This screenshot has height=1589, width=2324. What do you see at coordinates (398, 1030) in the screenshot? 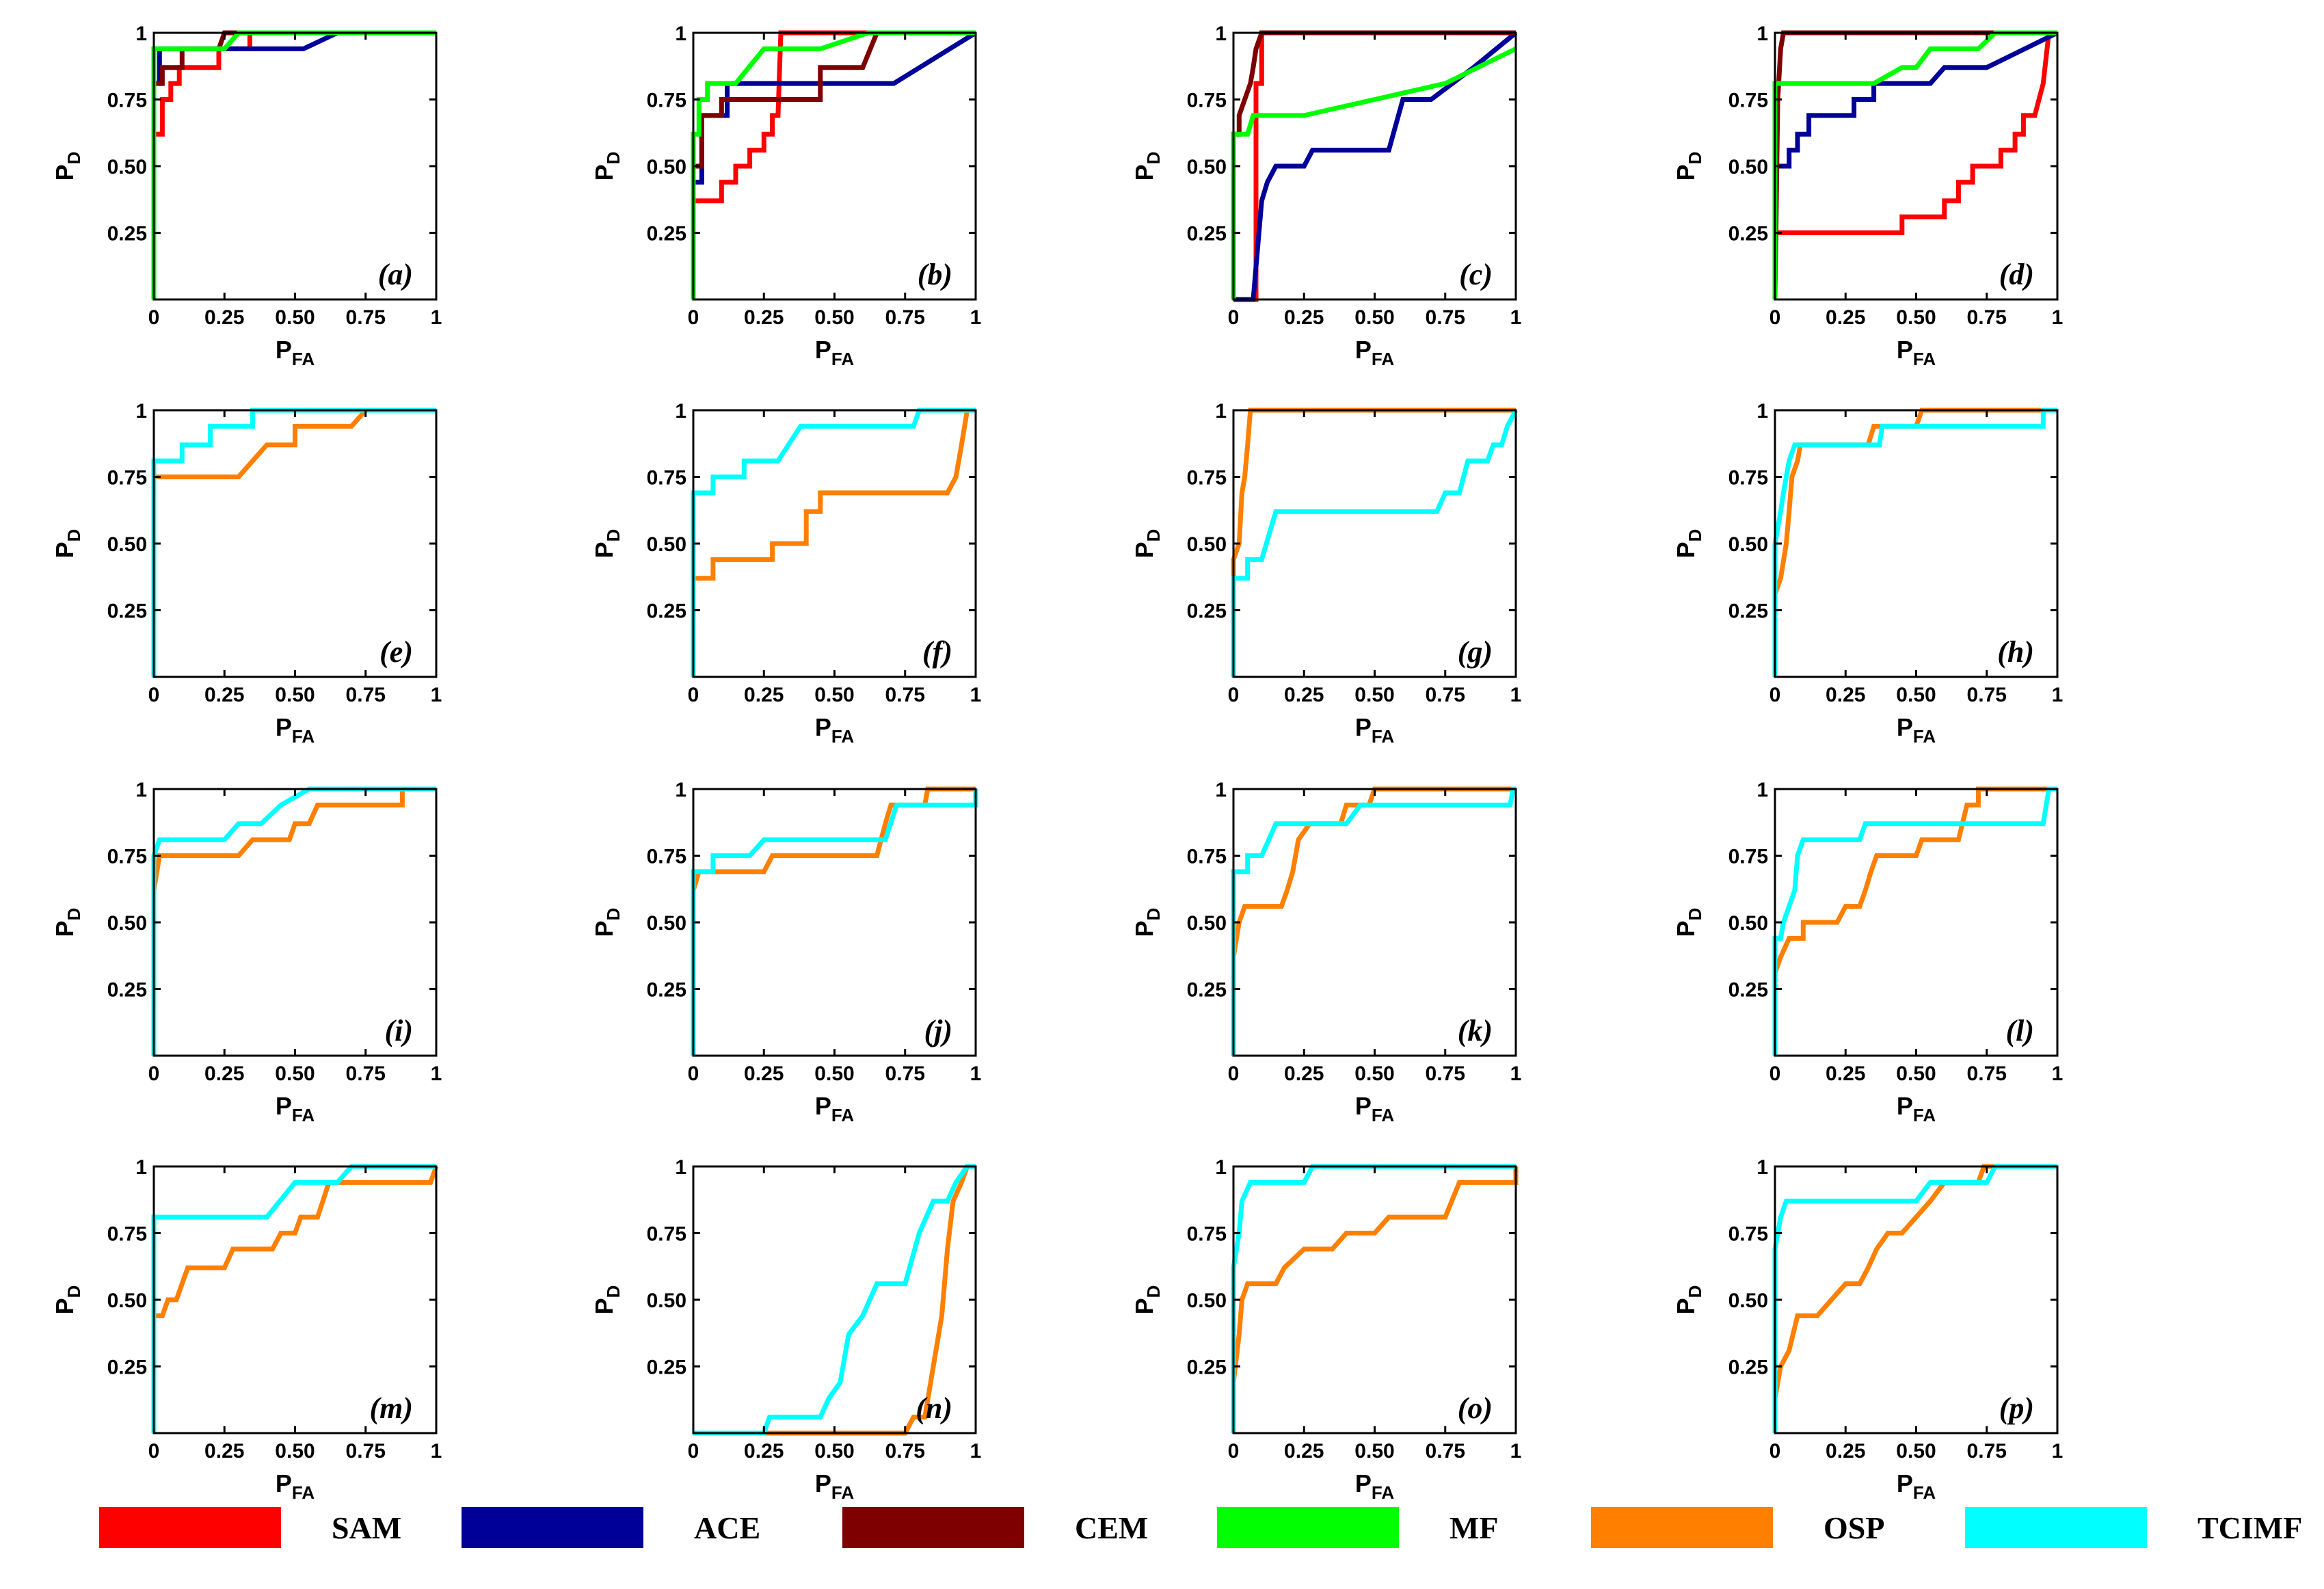
I see `panel-label: (i)` at bounding box center [398, 1030].